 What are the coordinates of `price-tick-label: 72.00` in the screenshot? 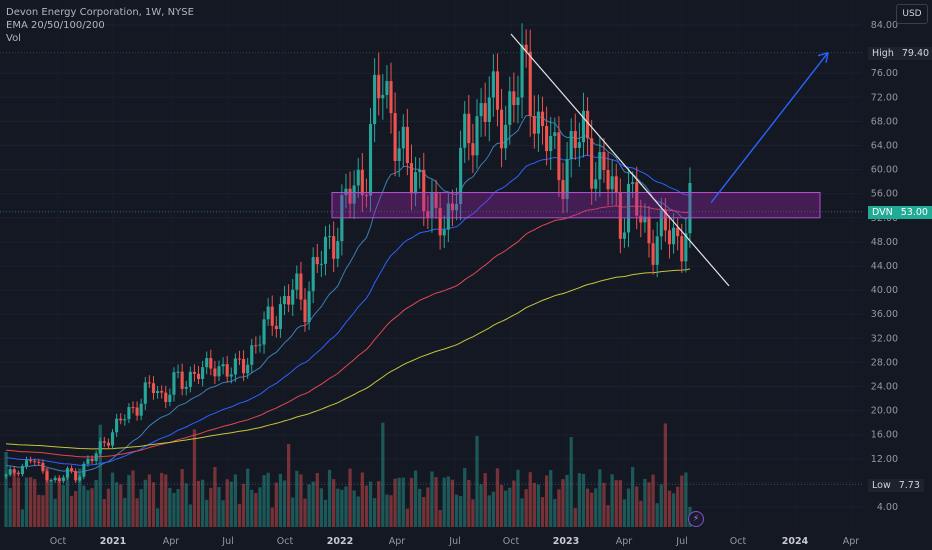 It's located at (884, 97).